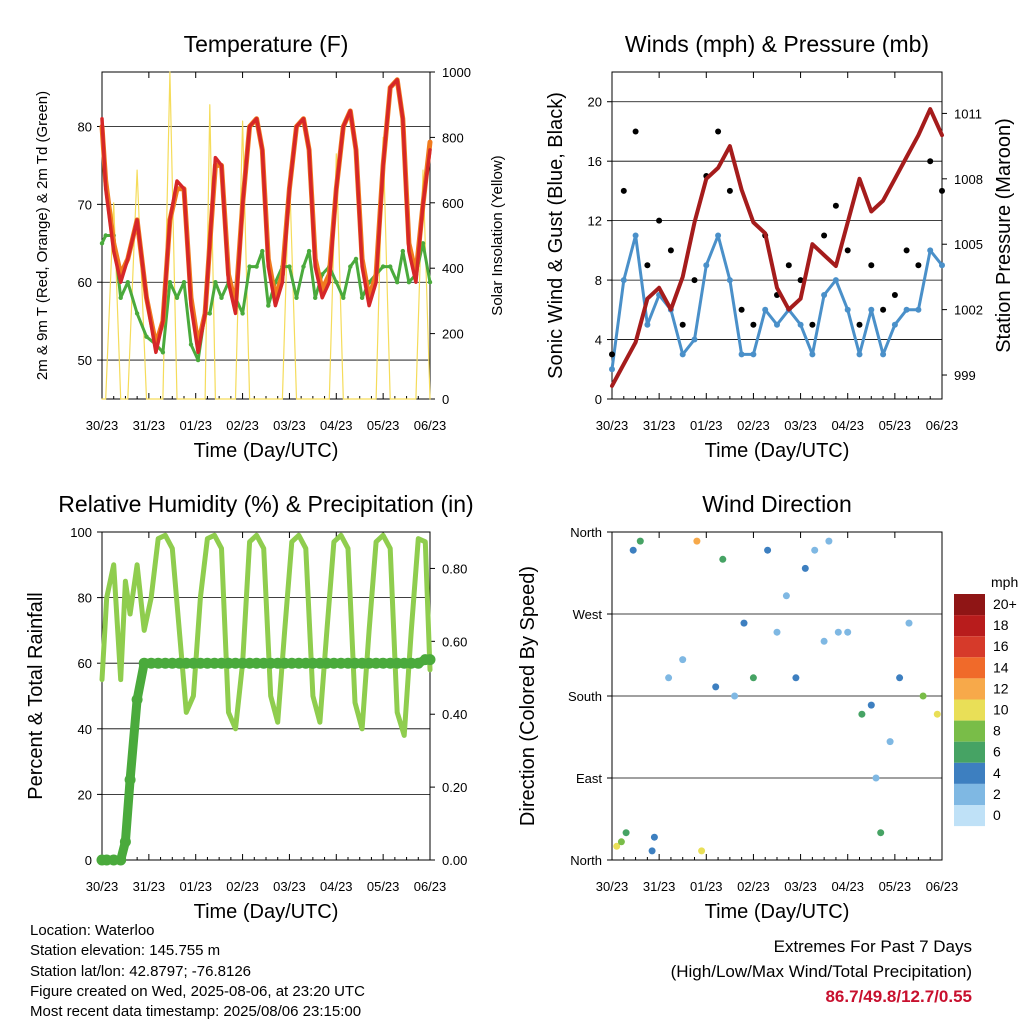  I want to click on y2-tick-label: 0.40, so click(454, 714).